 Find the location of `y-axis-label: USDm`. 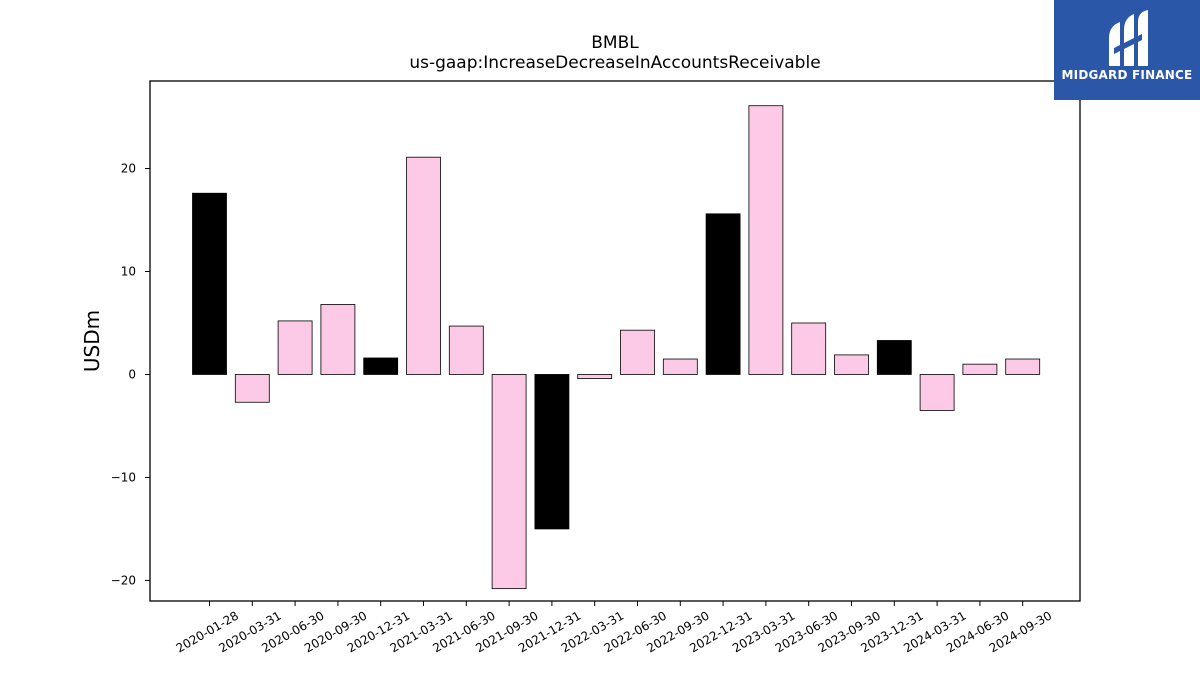

y-axis-label: USDm is located at coordinates (92, 341).